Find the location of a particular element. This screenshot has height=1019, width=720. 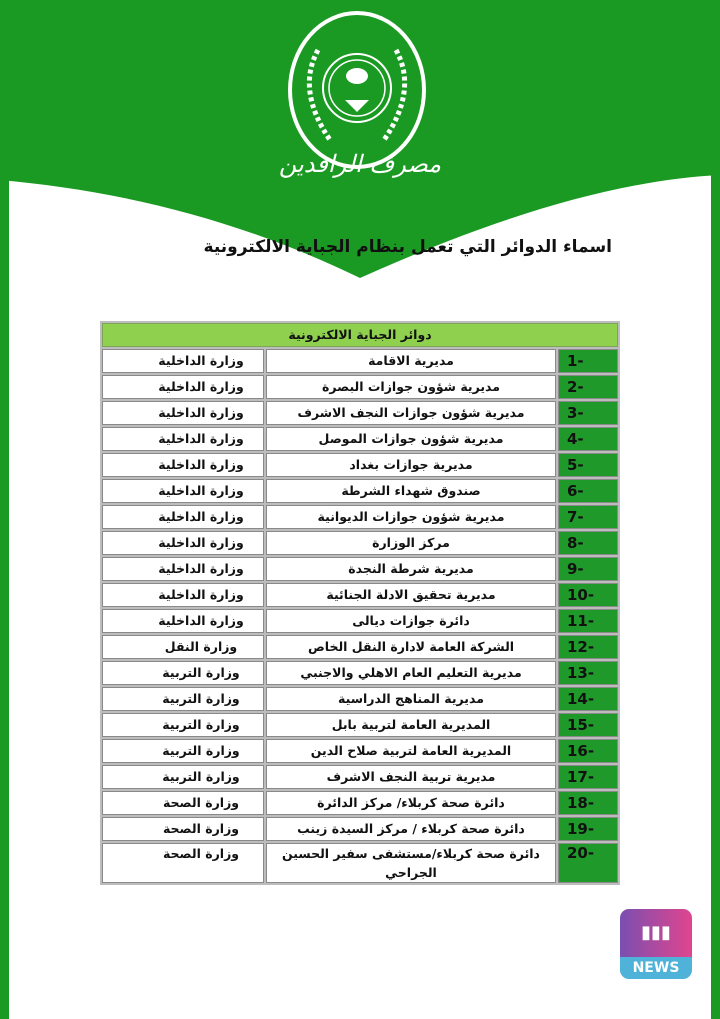

department-name: مديرية جوازات بغداد is located at coordinates (411, 465).